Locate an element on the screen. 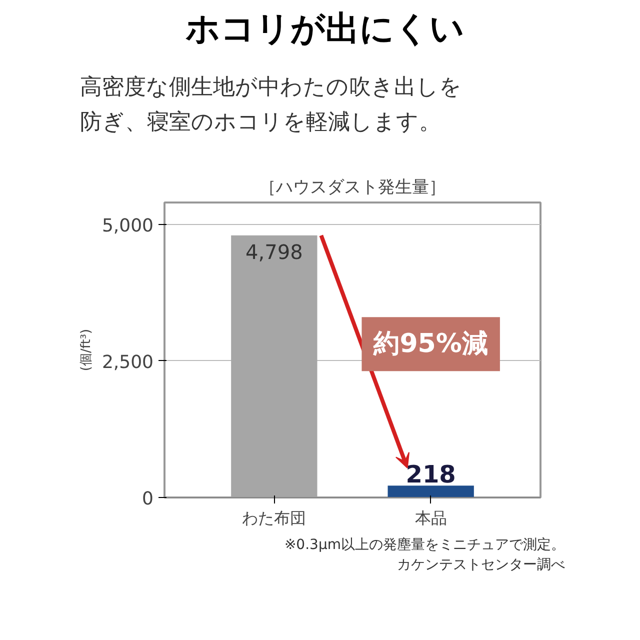 The image size is (640, 640). y-tick-label: 2,500 is located at coordinates (128, 362).